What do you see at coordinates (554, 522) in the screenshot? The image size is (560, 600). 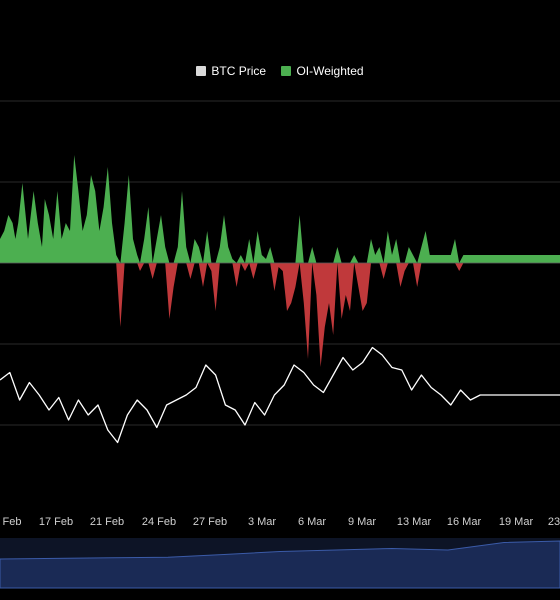 I see `x-tick-label-11: 23` at bounding box center [554, 522].